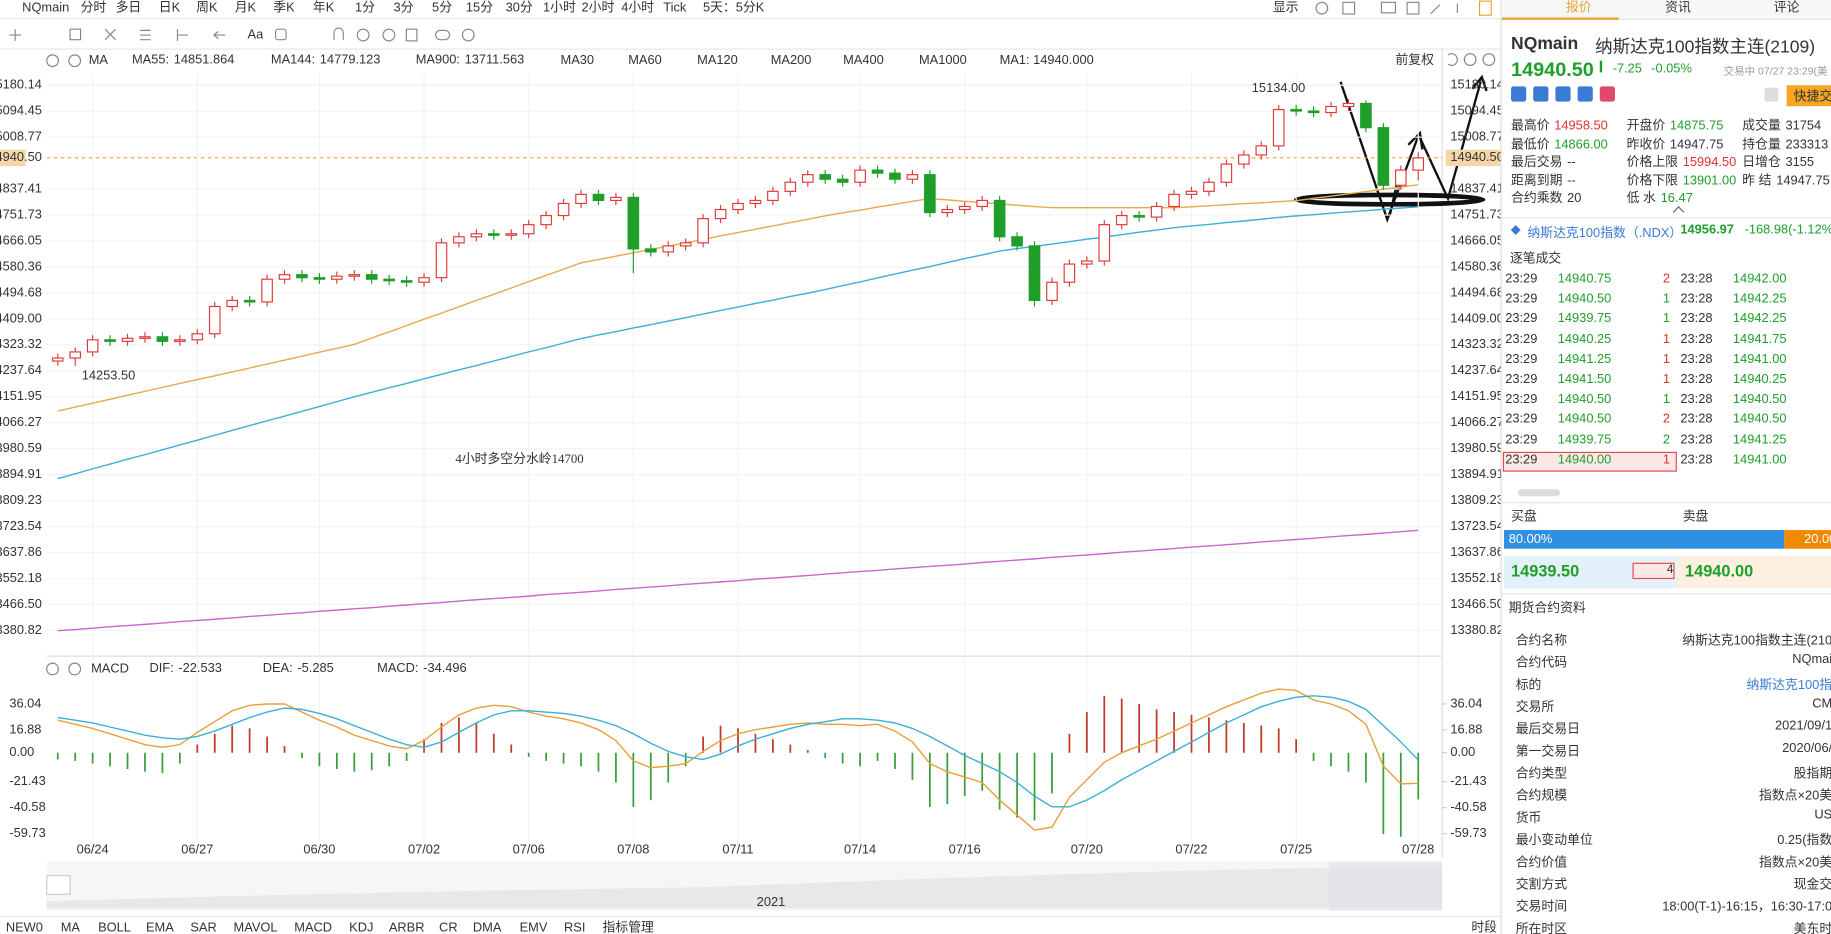  What do you see at coordinates (1821, 704) in the screenshot?
I see `info-value: CM` at bounding box center [1821, 704].